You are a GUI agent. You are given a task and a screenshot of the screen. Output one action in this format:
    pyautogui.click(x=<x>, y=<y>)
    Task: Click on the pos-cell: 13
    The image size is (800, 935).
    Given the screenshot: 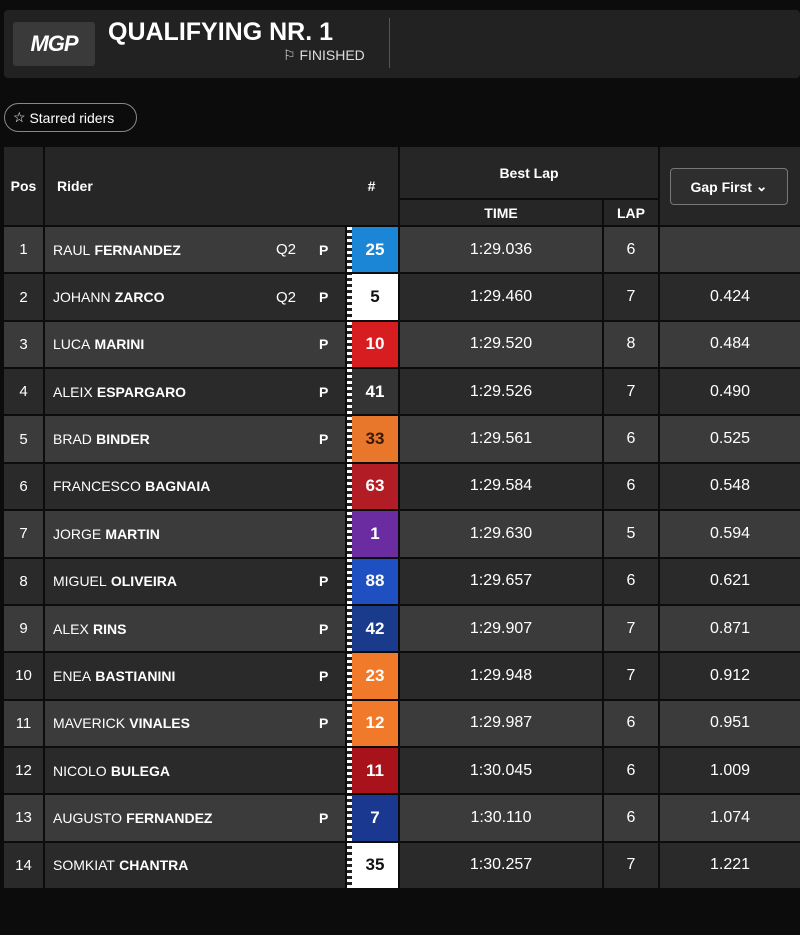 What is the action you would take?
    pyautogui.click(x=23, y=818)
    